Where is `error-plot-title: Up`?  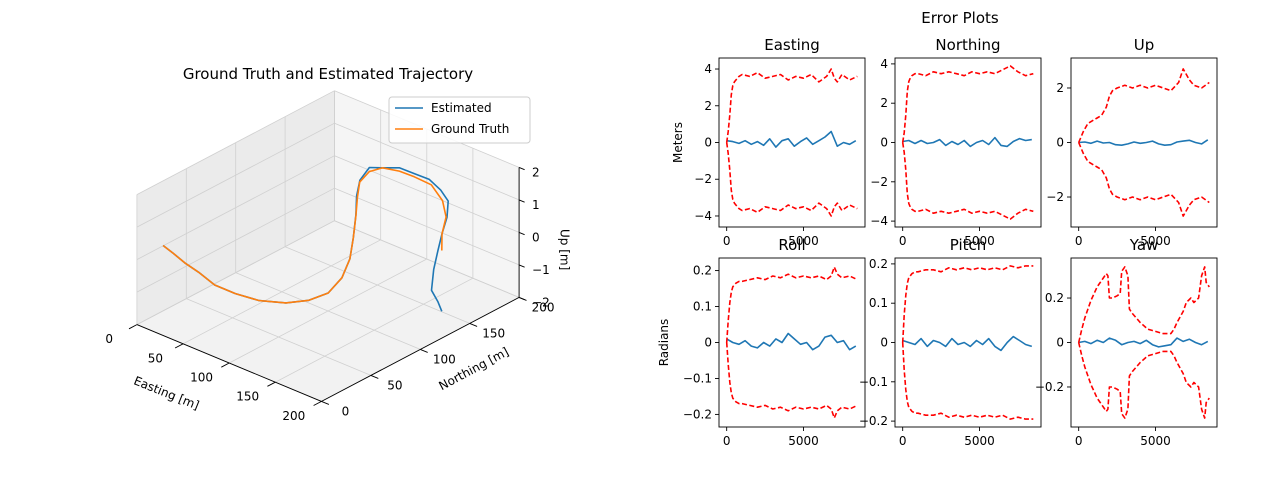
error-plot-title: Up is located at coordinates (1144, 45).